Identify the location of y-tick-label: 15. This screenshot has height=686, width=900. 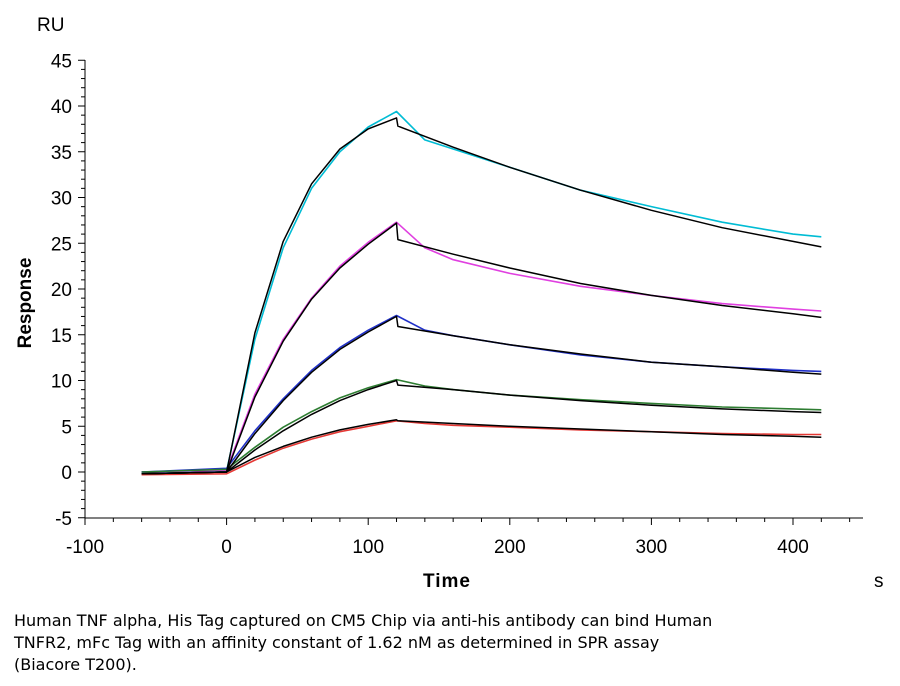
(61, 336).